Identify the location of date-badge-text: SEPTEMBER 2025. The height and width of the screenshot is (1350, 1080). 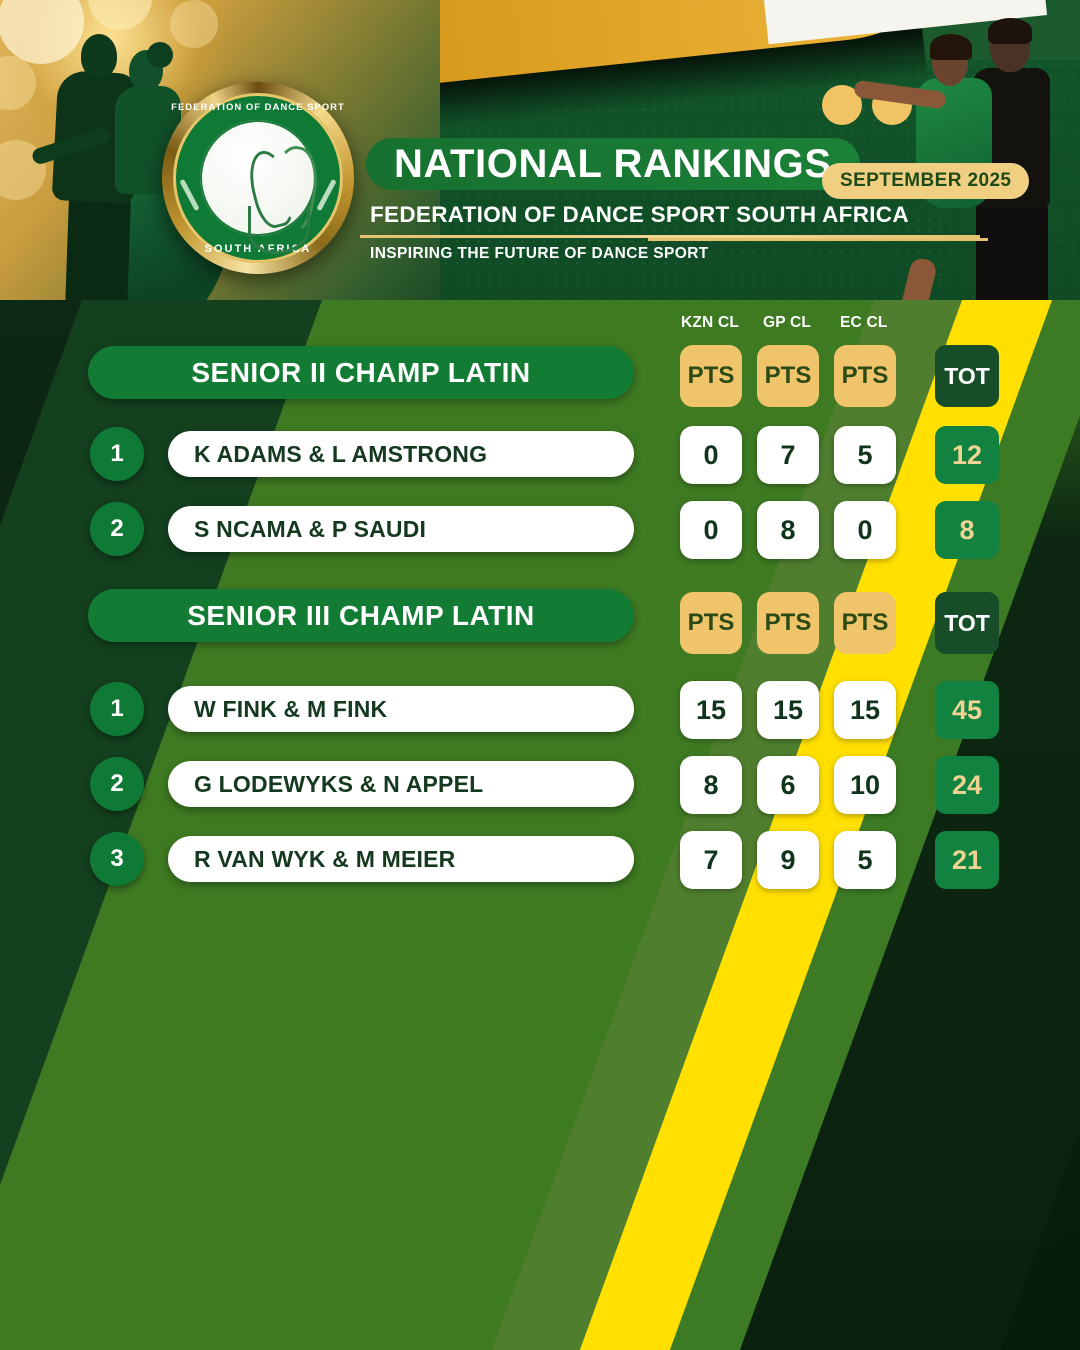
(926, 180).